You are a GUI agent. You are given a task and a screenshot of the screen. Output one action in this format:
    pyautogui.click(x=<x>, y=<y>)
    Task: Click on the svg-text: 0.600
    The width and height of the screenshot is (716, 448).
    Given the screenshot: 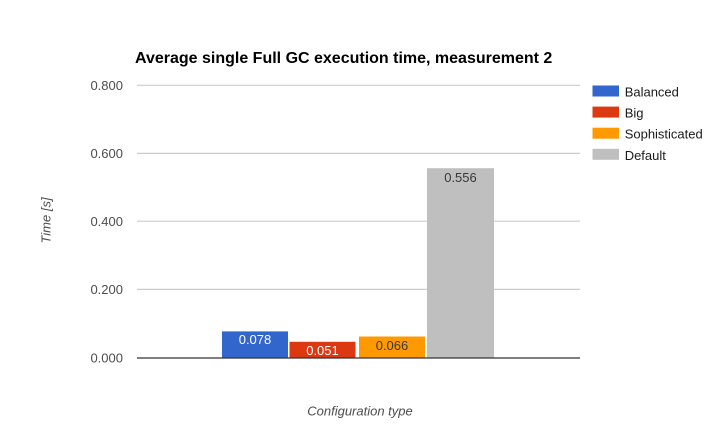 What is the action you would take?
    pyautogui.click(x=106, y=153)
    